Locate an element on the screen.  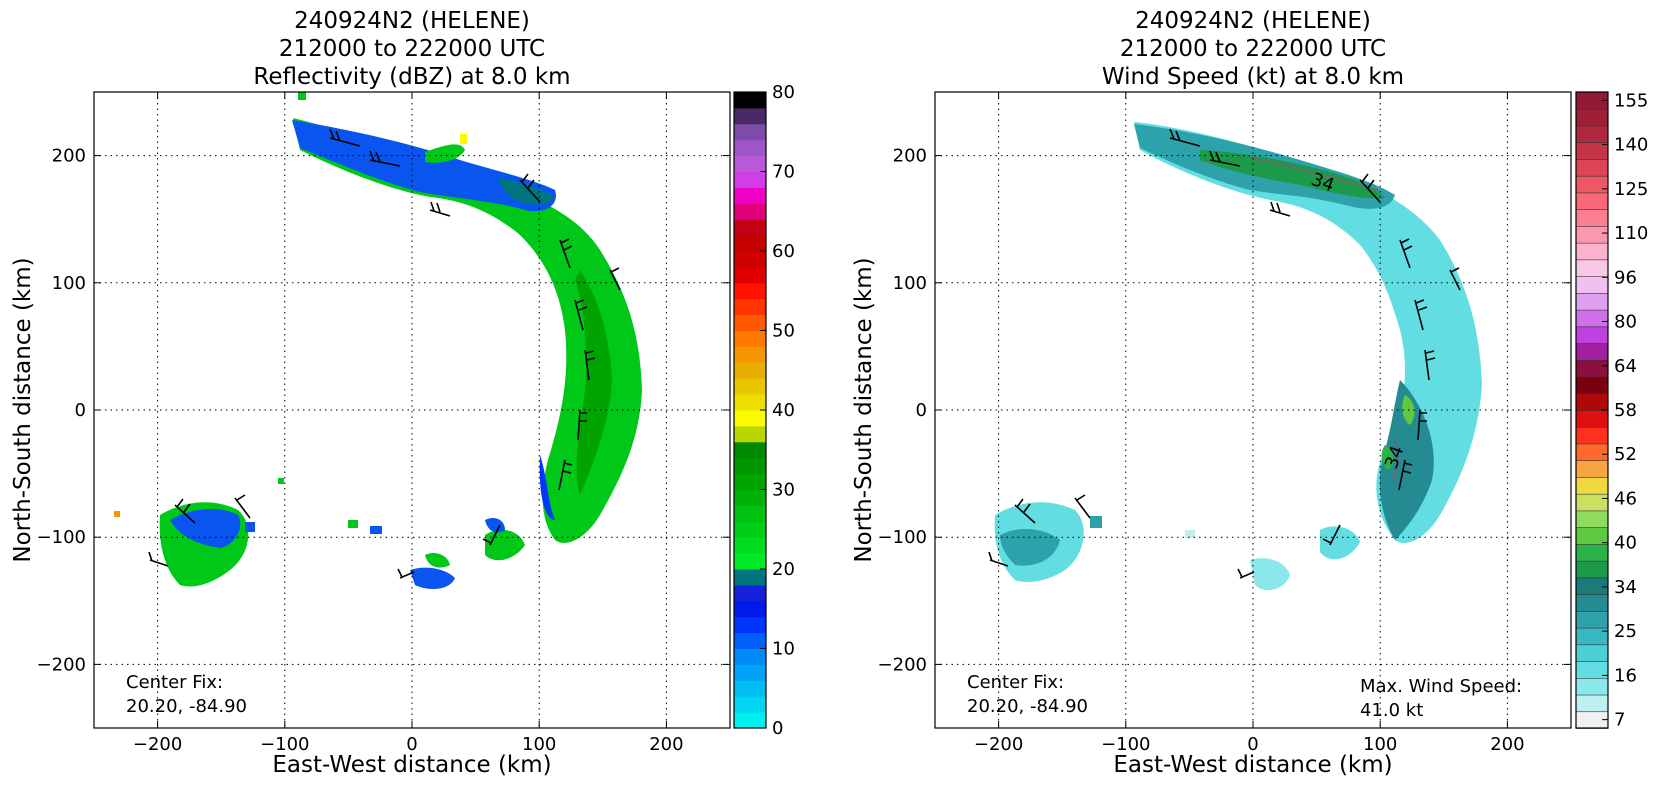
chart-title-line-3: Reflectivity (dBZ) at 8.0 km is located at coordinates (411, 77).